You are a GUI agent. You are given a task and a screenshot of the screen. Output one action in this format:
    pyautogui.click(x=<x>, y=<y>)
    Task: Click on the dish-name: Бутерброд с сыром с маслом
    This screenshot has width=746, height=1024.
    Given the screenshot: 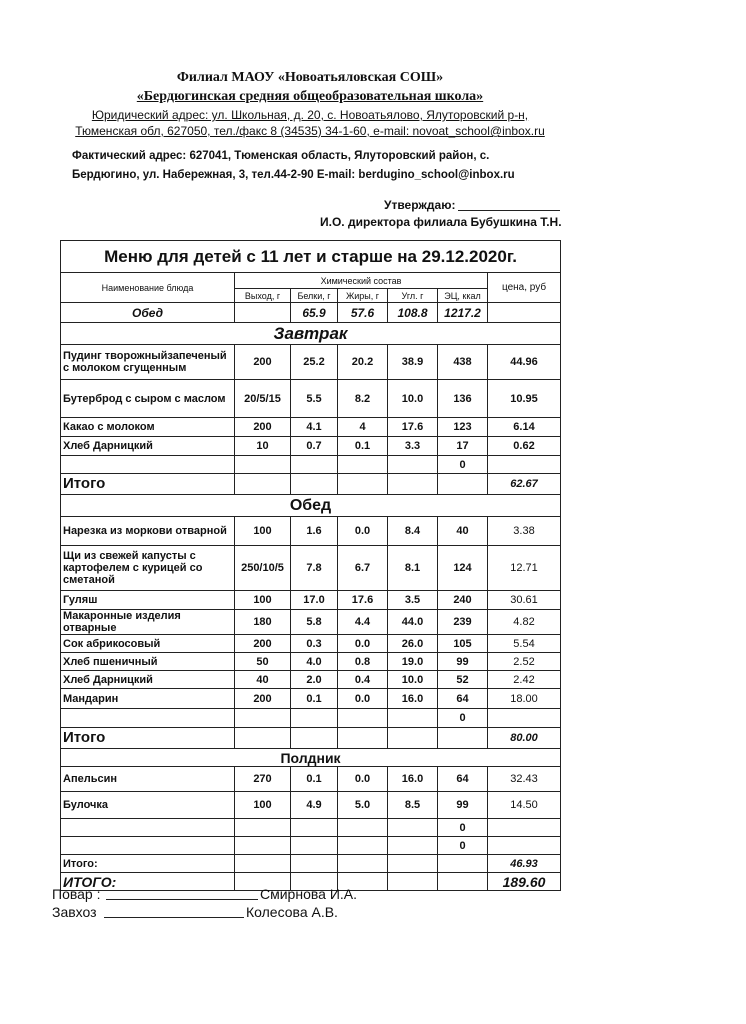 What is the action you would take?
    pyautogui.click(x=147, y=398)
    